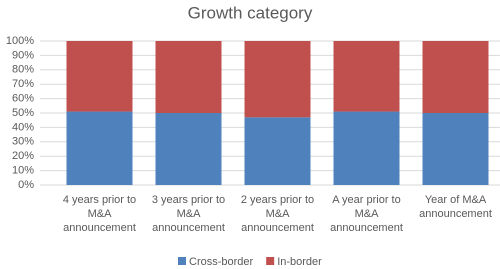  I want to click on y-tick-label: 60%, so click(23, 99).